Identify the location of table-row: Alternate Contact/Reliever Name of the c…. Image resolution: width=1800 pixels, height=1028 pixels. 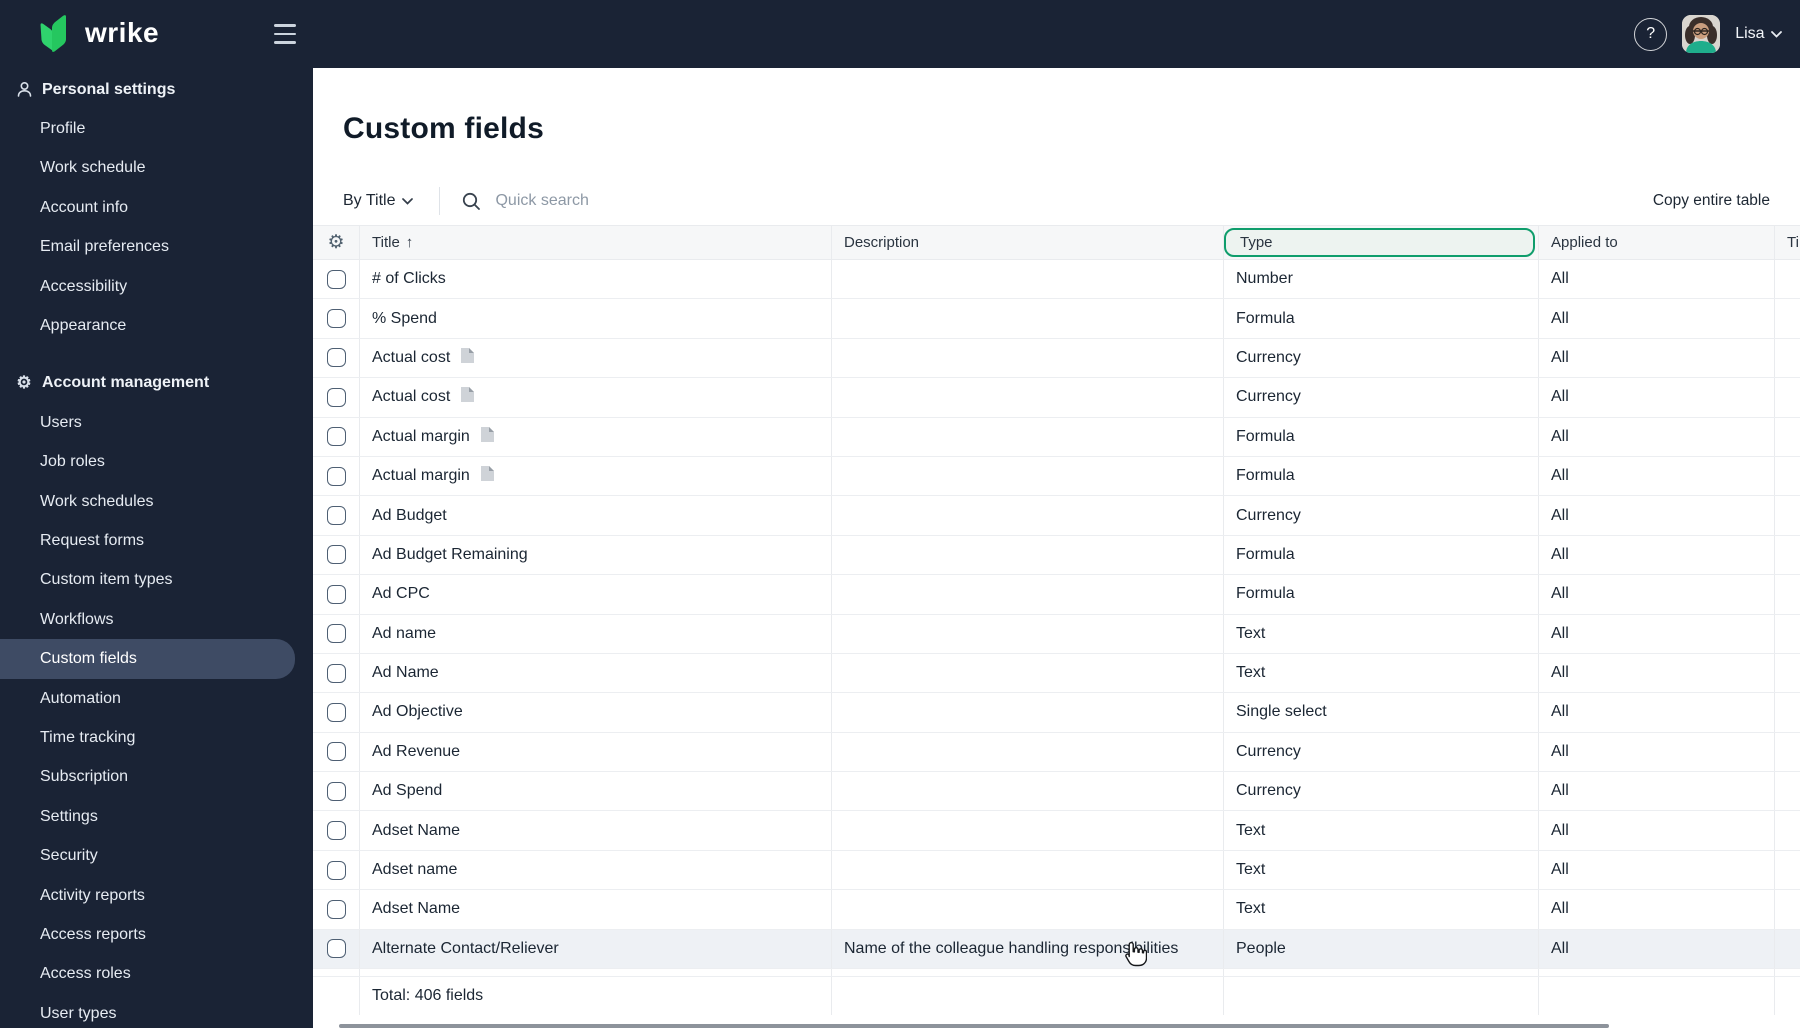
(1056, 949).